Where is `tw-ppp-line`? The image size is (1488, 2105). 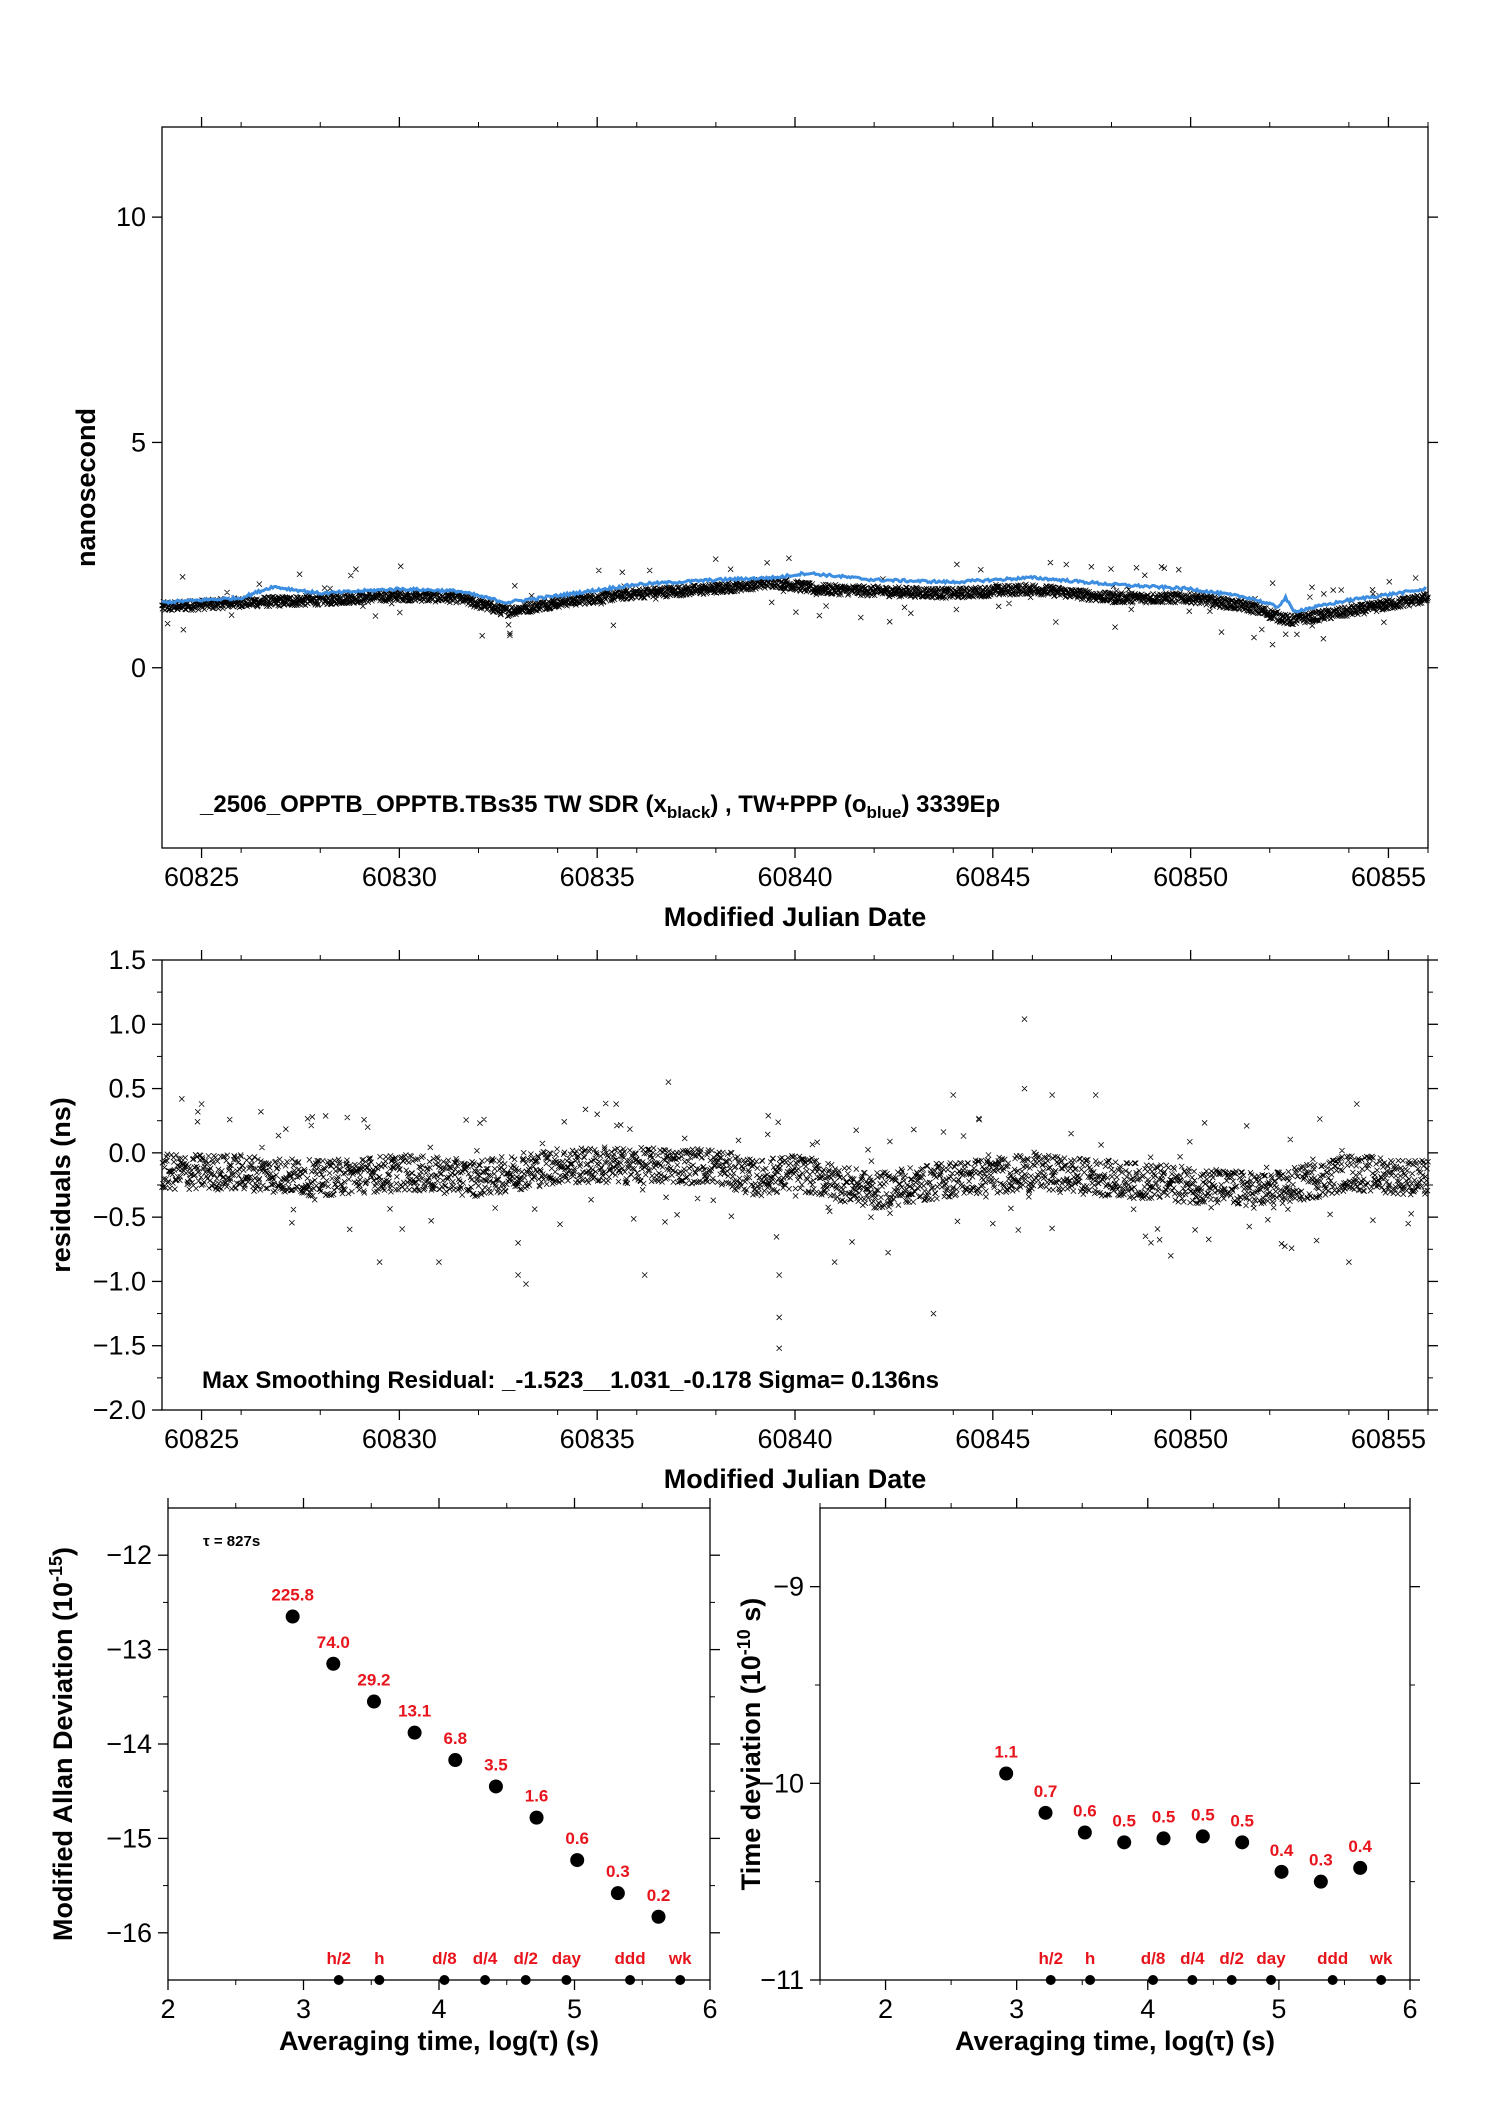
tw-ppp-line is located at coordinates (794, 592).